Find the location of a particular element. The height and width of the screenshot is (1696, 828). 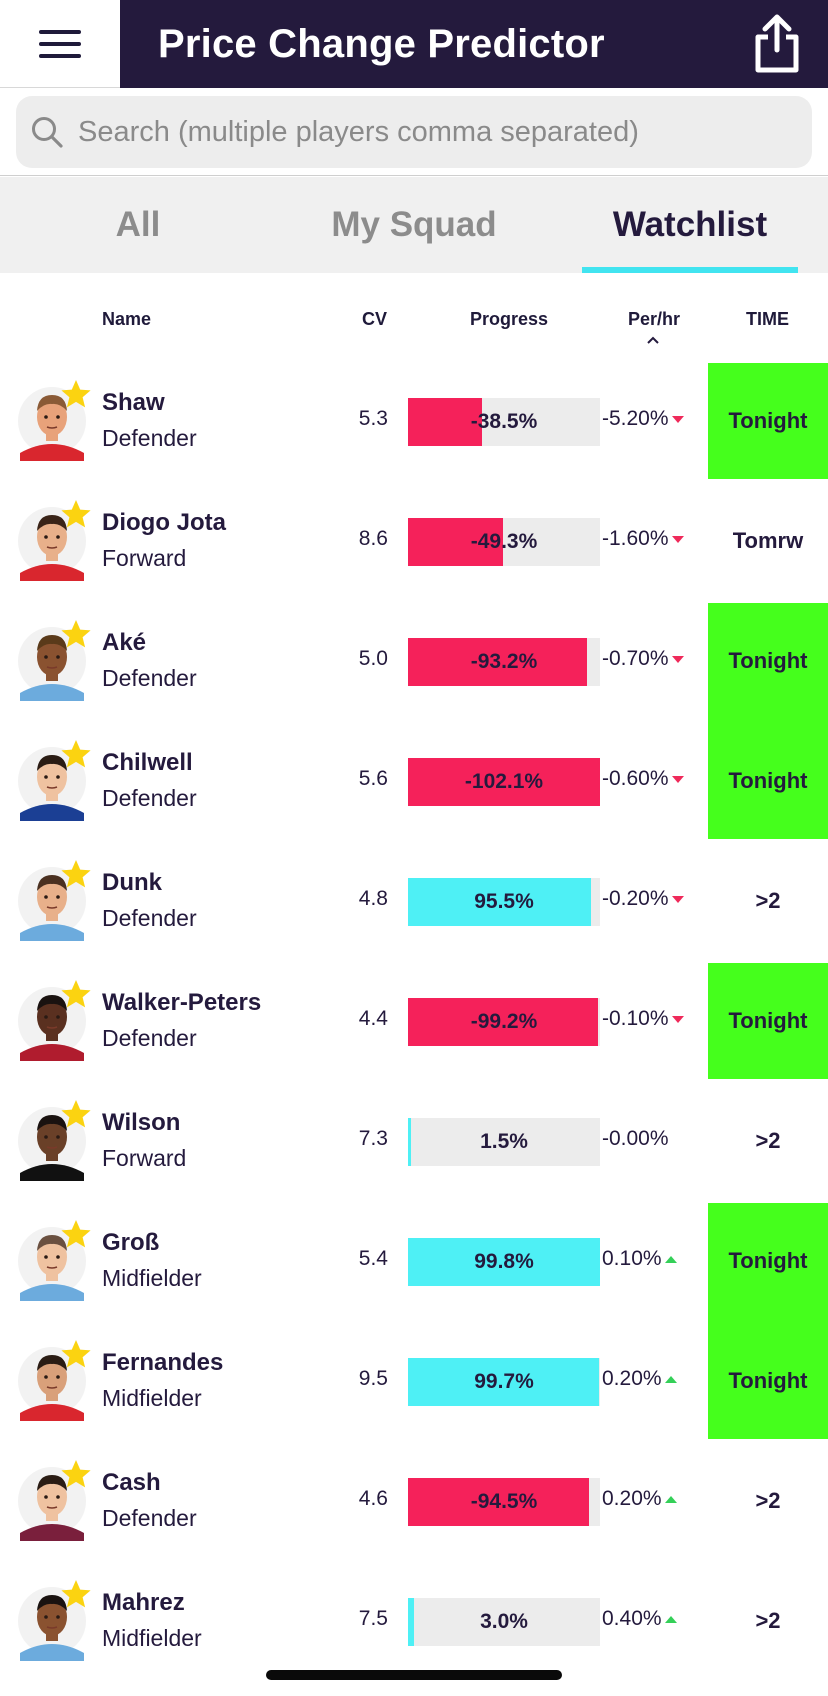

player-cv: 4.8 is located at coordinates (373, 898).